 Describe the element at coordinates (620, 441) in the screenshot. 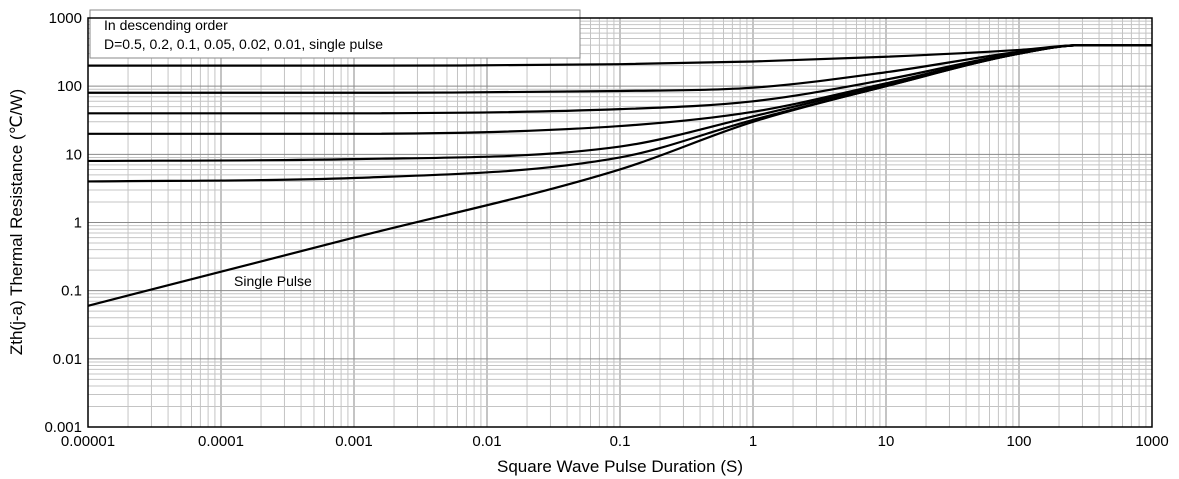

I see `x-tick-label: 0.1` at that location.